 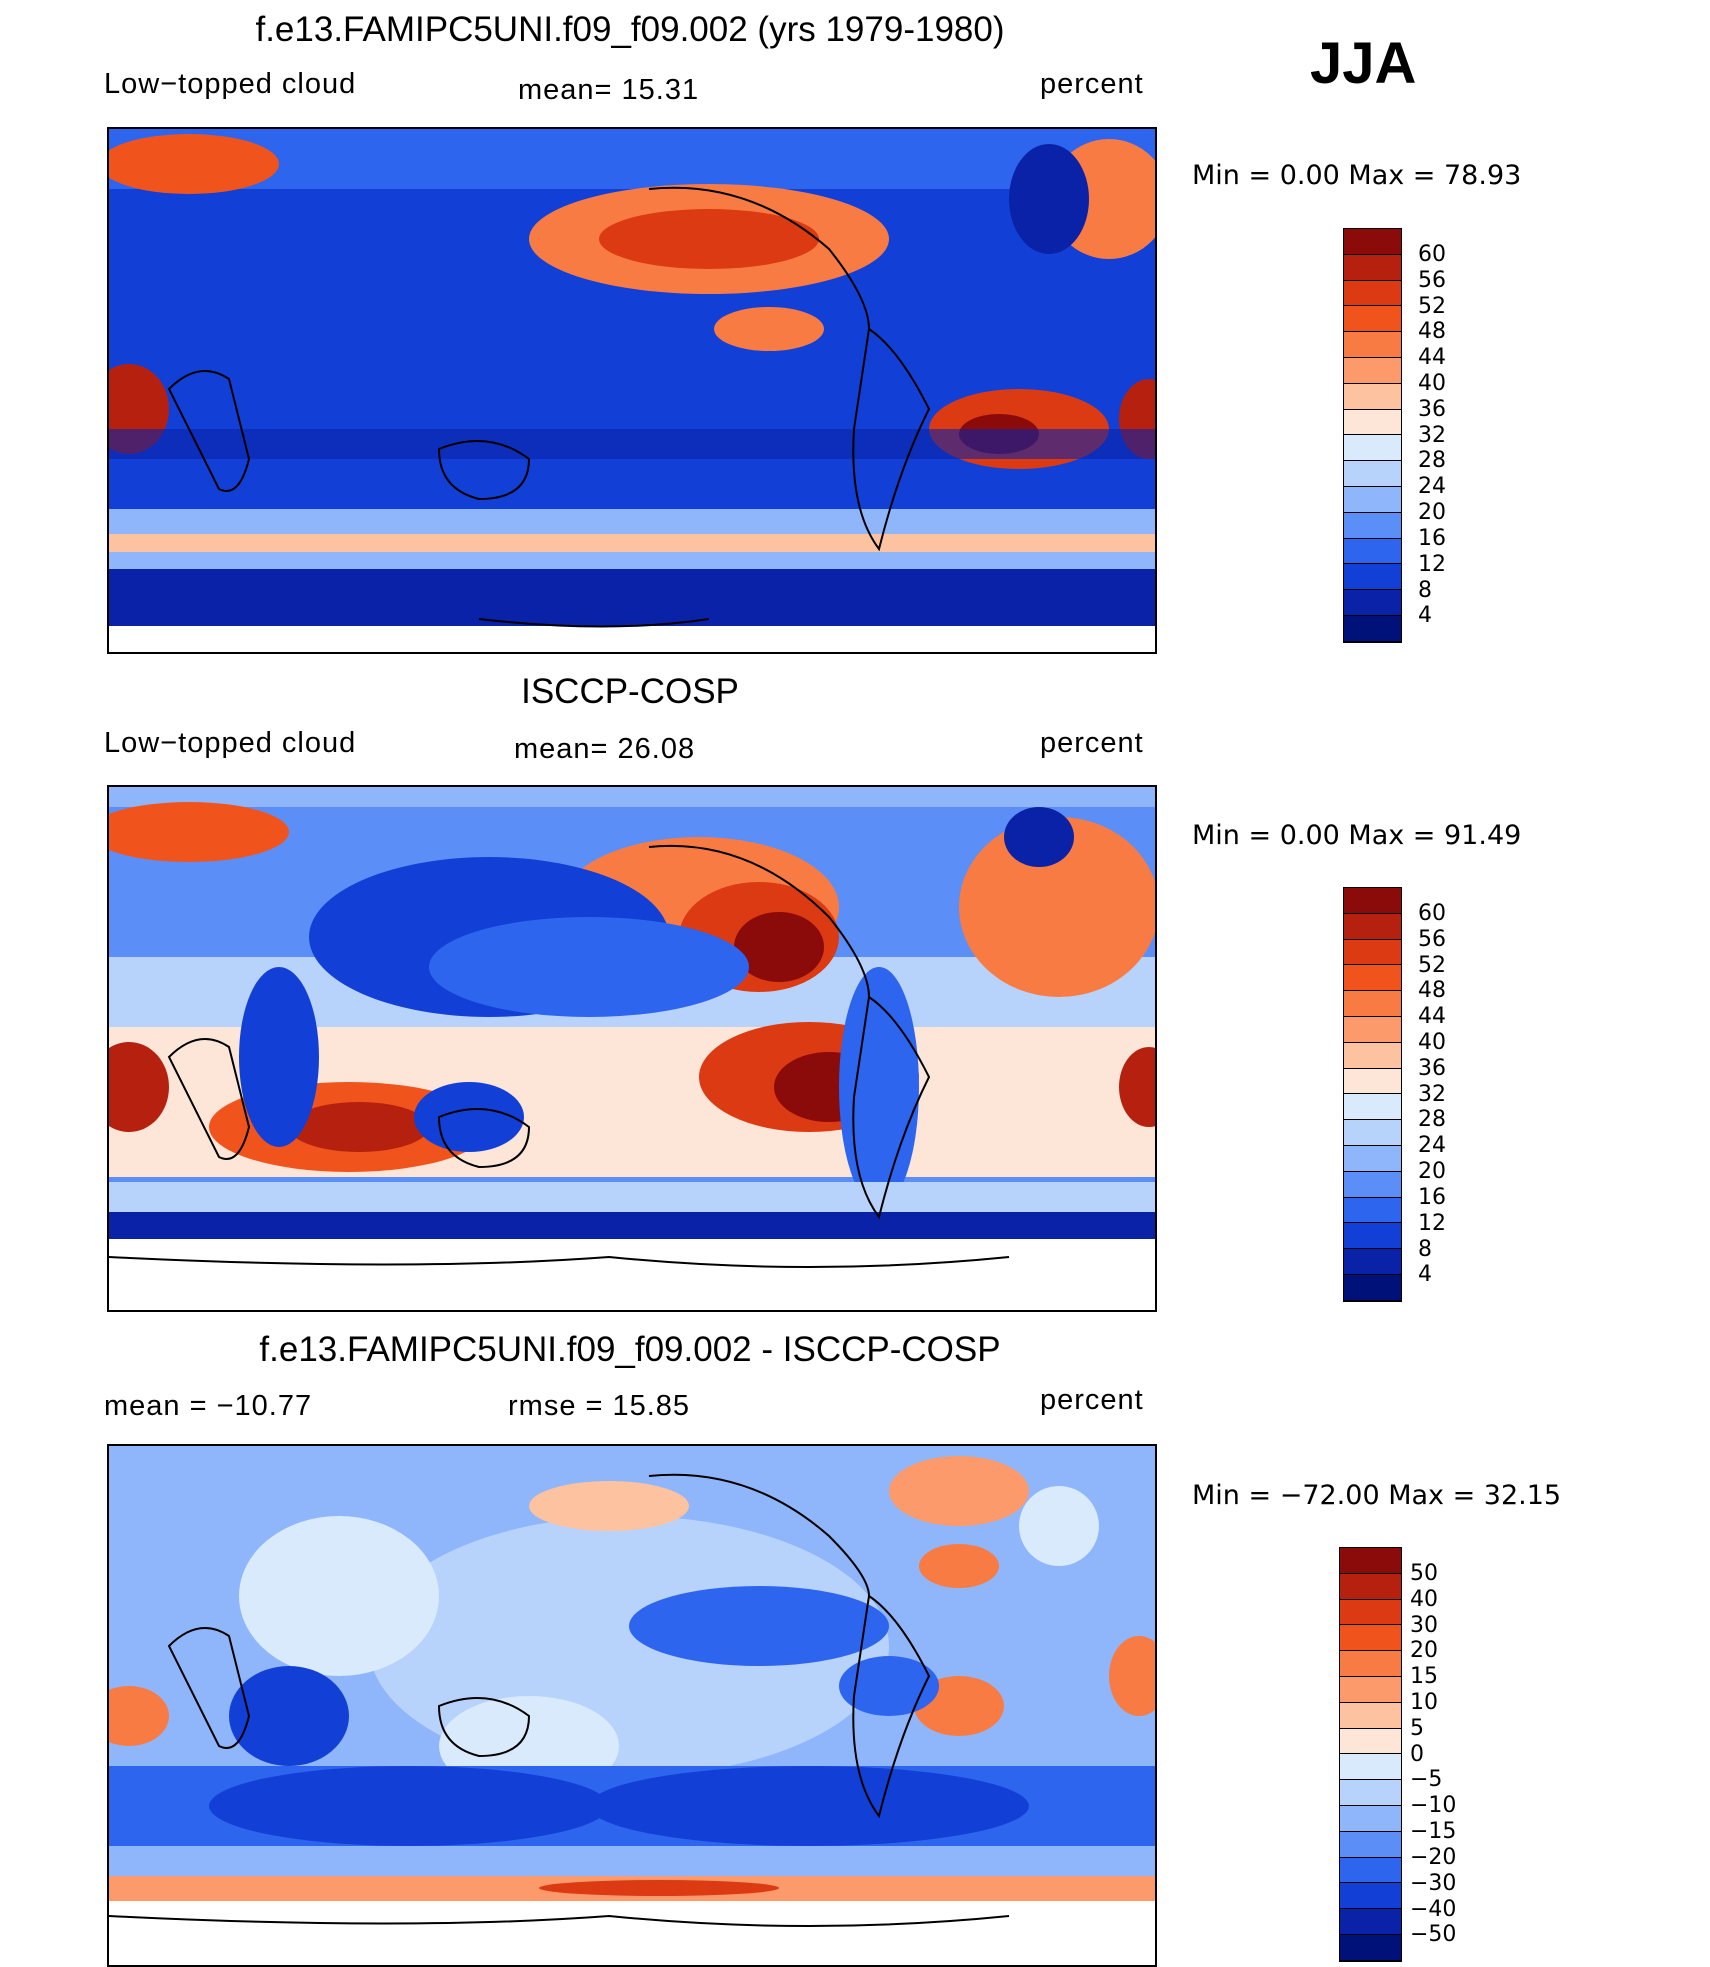 What do you see at coordinates (1433, 1883) in the screenshot?
I see `cbar-tick-label: −30` at bounding box center [1433, 1883].